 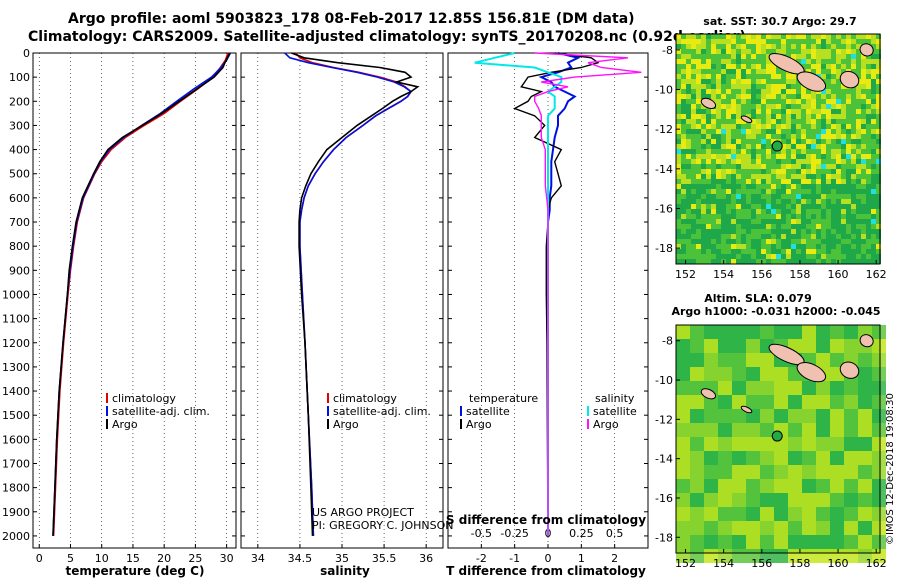 What do you see at coordinates (664, 169) in the screenshot?
I see `lat-tick-label: -14` at bounding box center [664, 169].